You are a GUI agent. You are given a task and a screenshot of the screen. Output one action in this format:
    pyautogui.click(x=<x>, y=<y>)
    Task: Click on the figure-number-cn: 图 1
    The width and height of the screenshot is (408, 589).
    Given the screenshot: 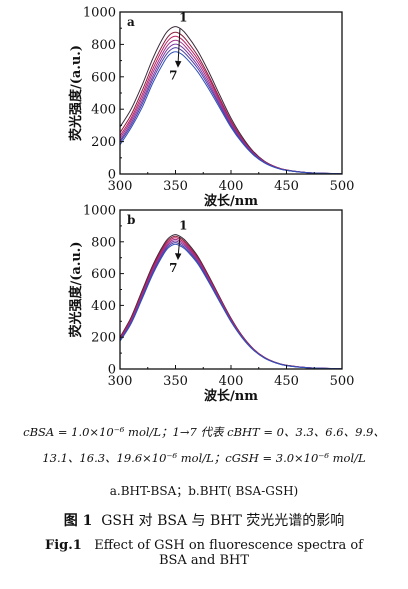 What is the action you would take?
    pyautogui.click(x=78, y=521)
    